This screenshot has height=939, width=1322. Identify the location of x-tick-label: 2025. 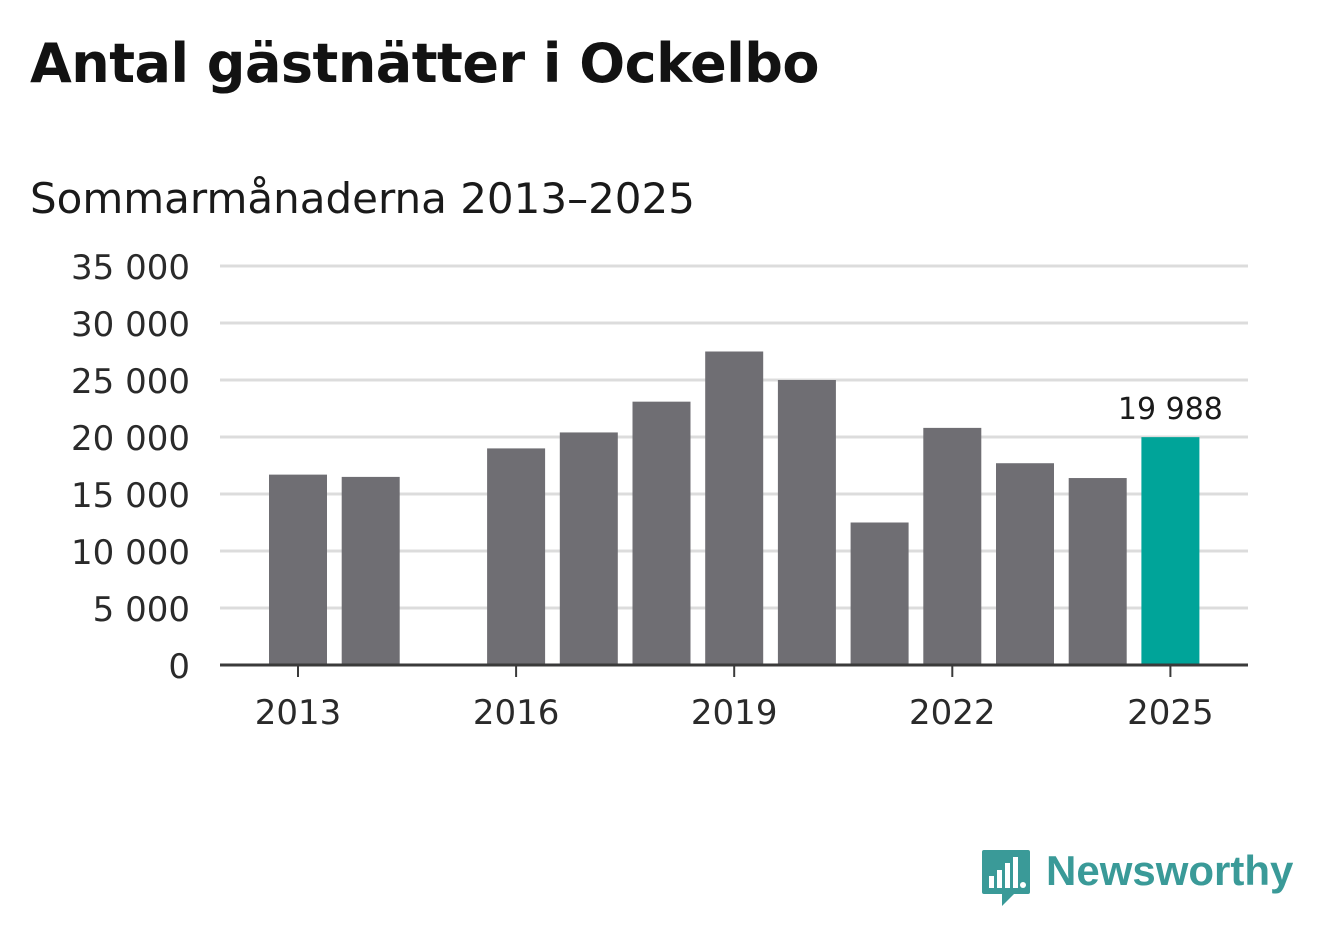
(1170, 713).